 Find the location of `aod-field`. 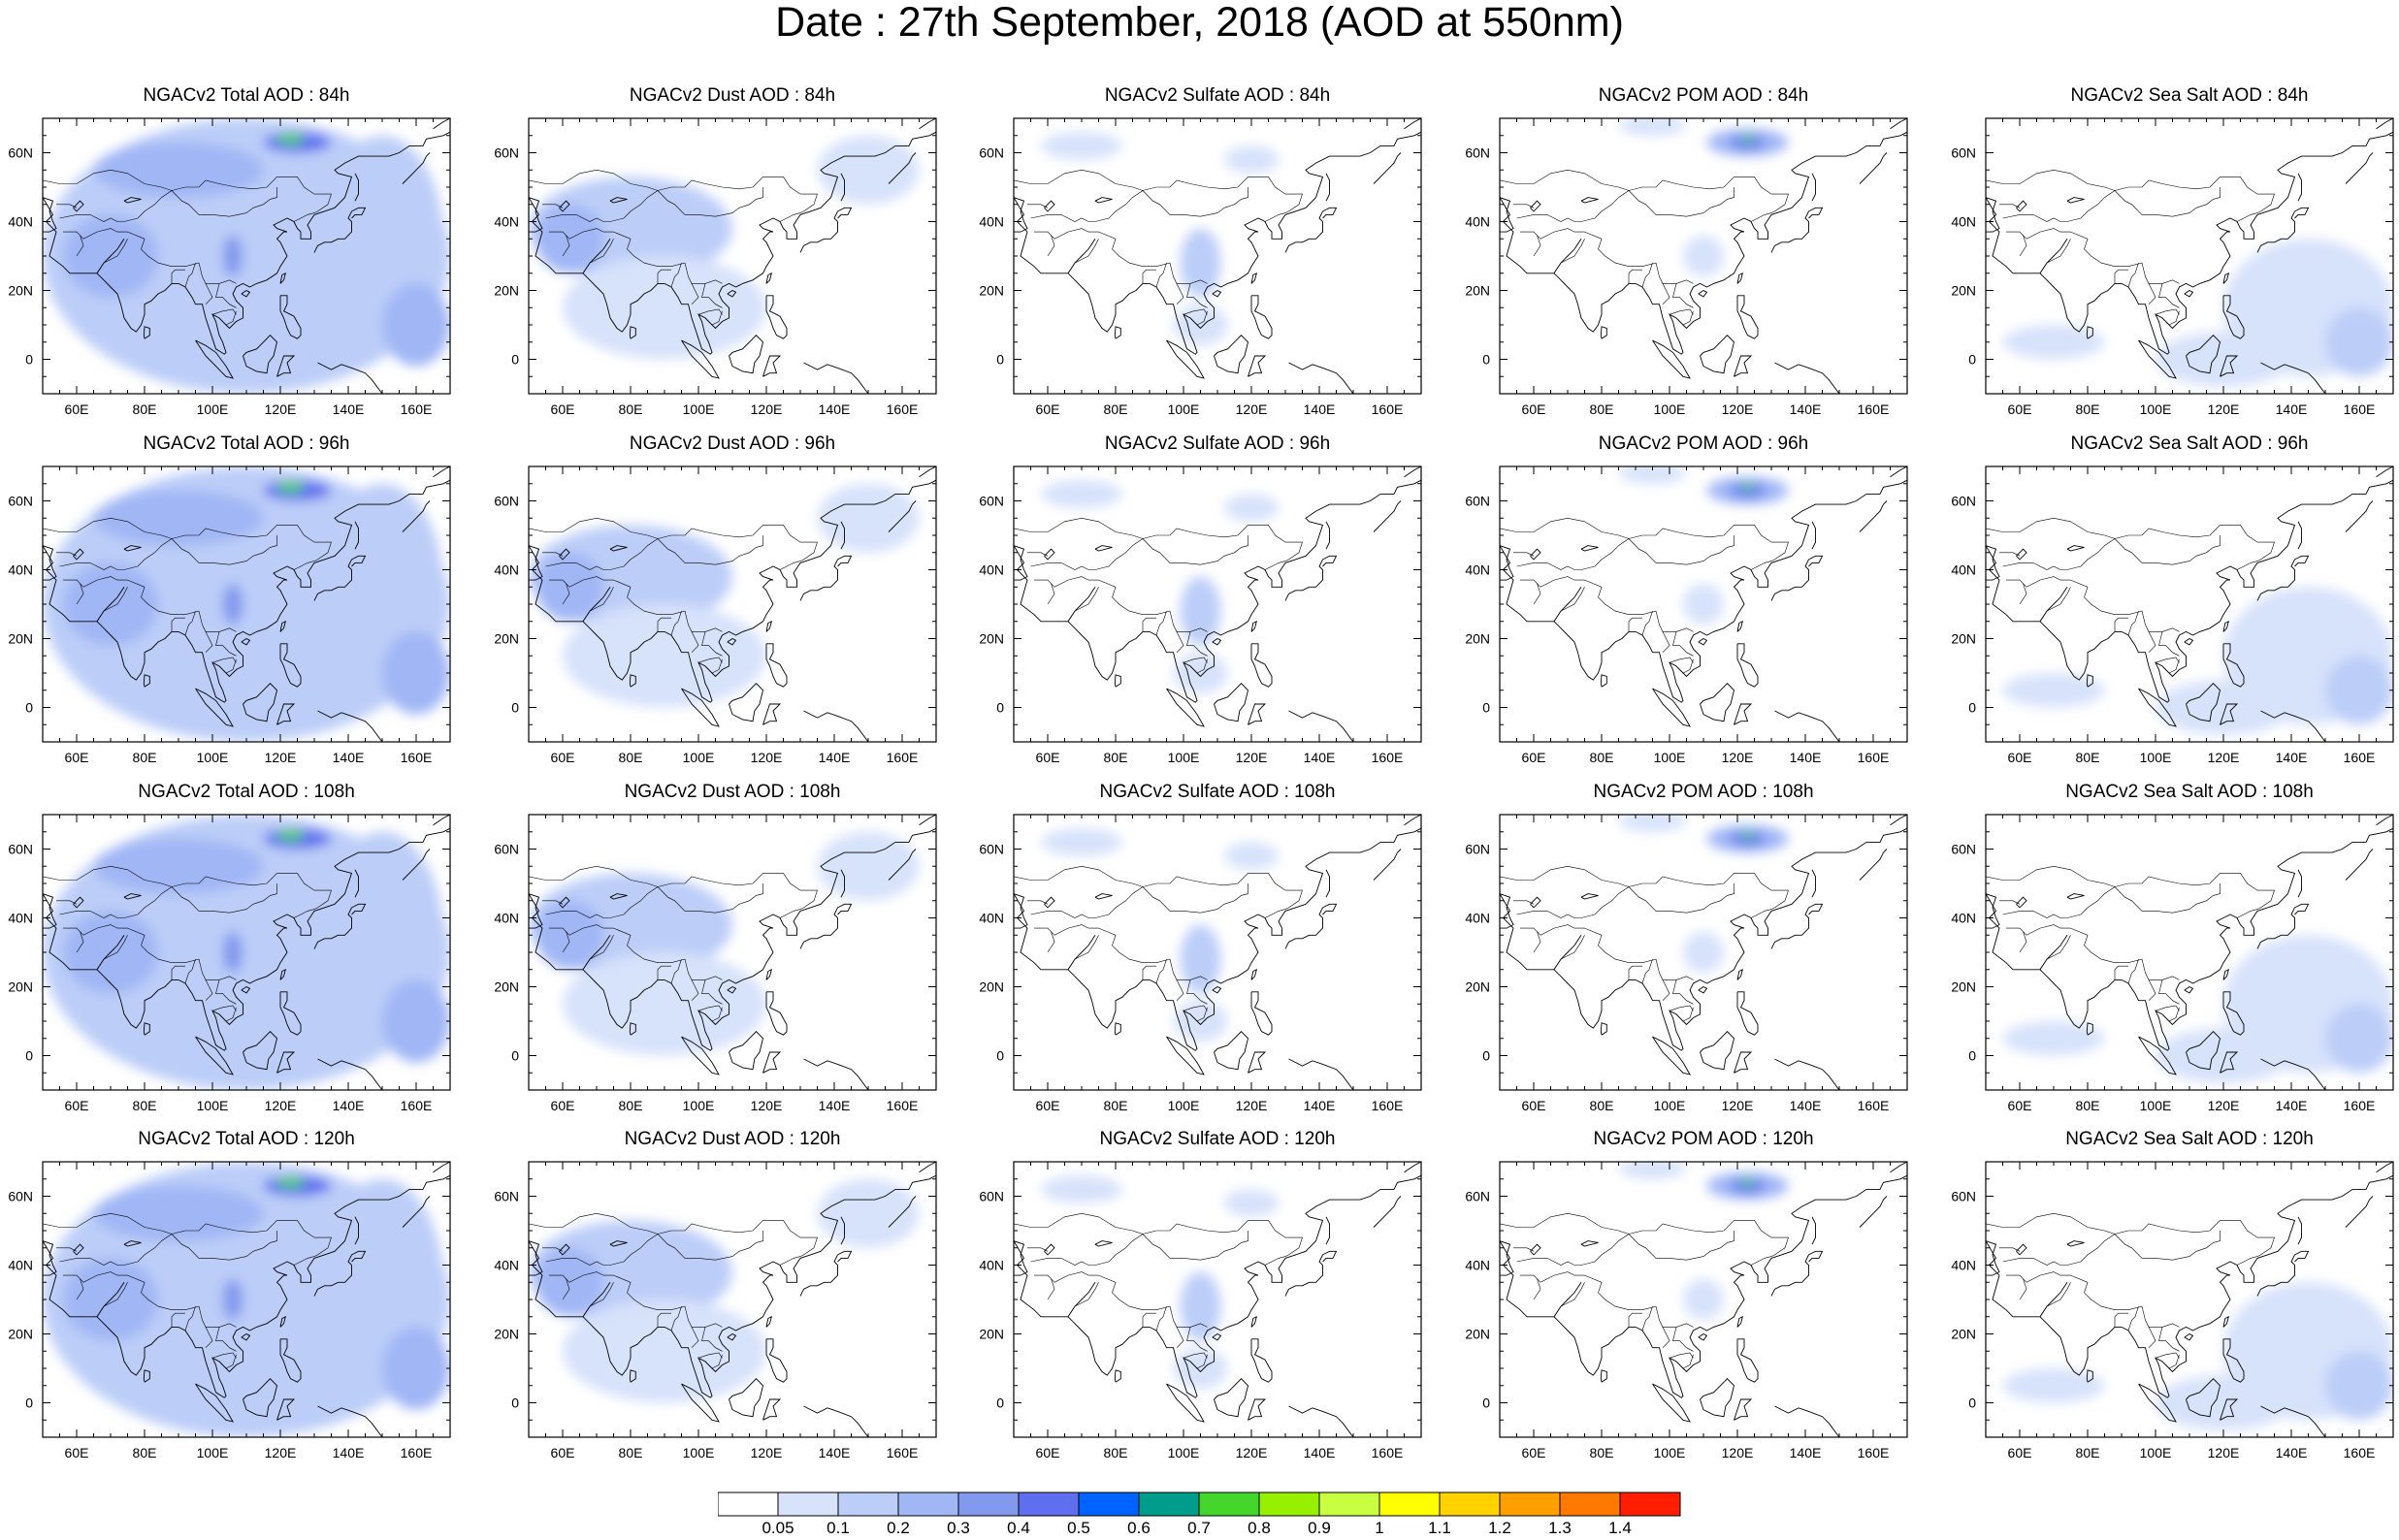

aod-field is located at coordinates (1704, 953).